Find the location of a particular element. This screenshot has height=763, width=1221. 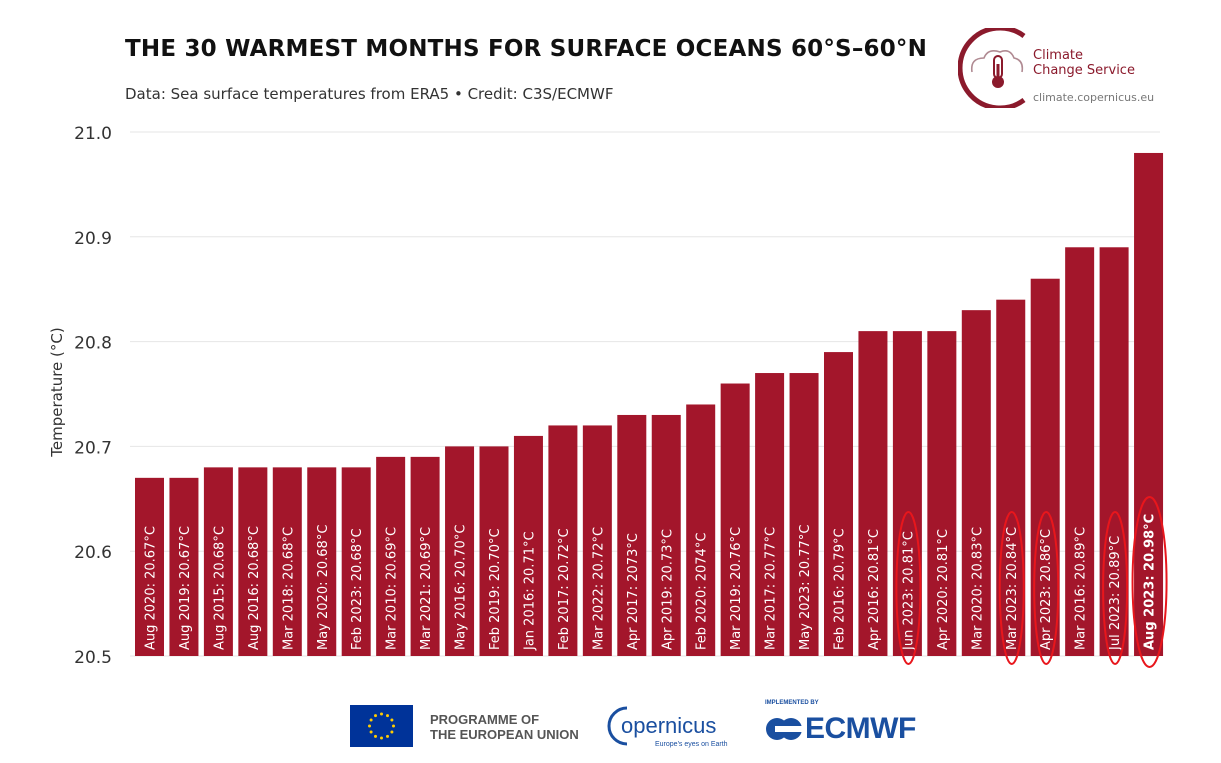

copernicus-tagline: Europe's eyes on Earth is located at coordinates (691, 744).